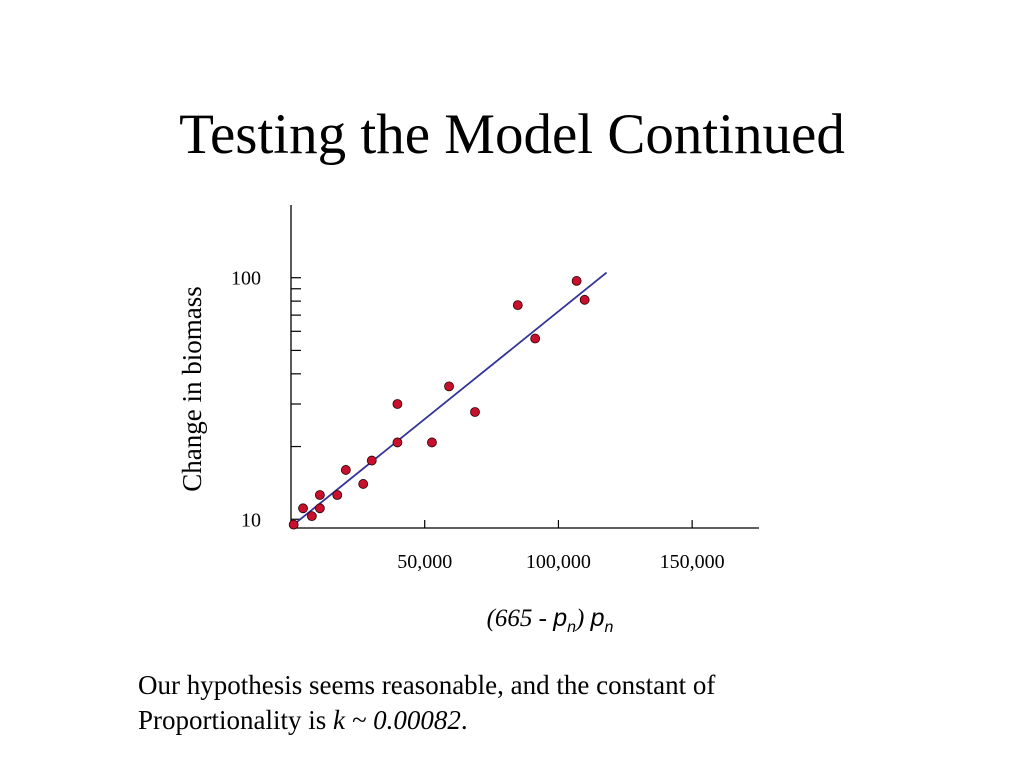 The width and height of the screenshot is (1024, 768). I want to click on fit-line, so click(451, 397).